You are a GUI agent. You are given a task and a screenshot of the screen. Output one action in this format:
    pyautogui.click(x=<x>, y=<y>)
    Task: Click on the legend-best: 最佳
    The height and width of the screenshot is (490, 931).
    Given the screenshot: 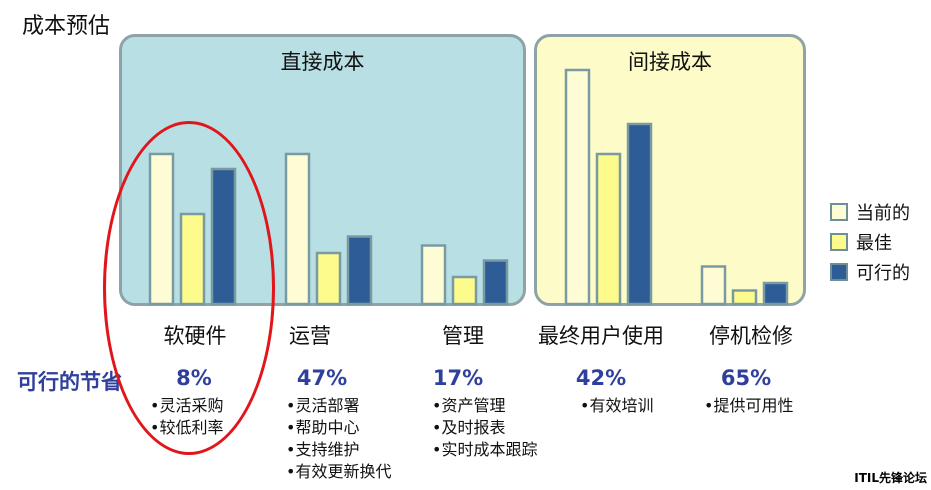 What is the action you would take?
    pyautogui.click(x=861, y=242)
    